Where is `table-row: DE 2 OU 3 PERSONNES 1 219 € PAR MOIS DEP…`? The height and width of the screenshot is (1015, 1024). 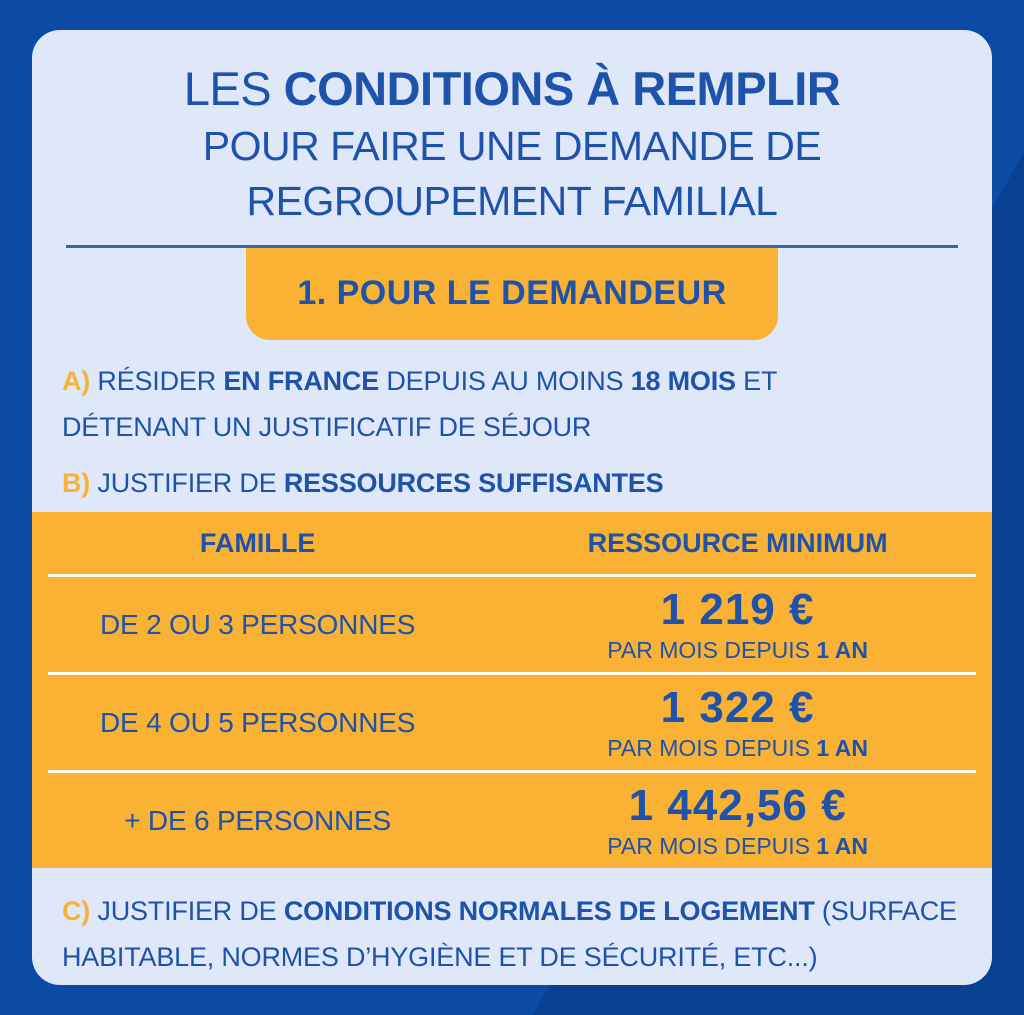 table-row: DE 2 OU 3 PERSONNES 1 219 € PAR MOIS DEP… is located at coordinates (512, 624).